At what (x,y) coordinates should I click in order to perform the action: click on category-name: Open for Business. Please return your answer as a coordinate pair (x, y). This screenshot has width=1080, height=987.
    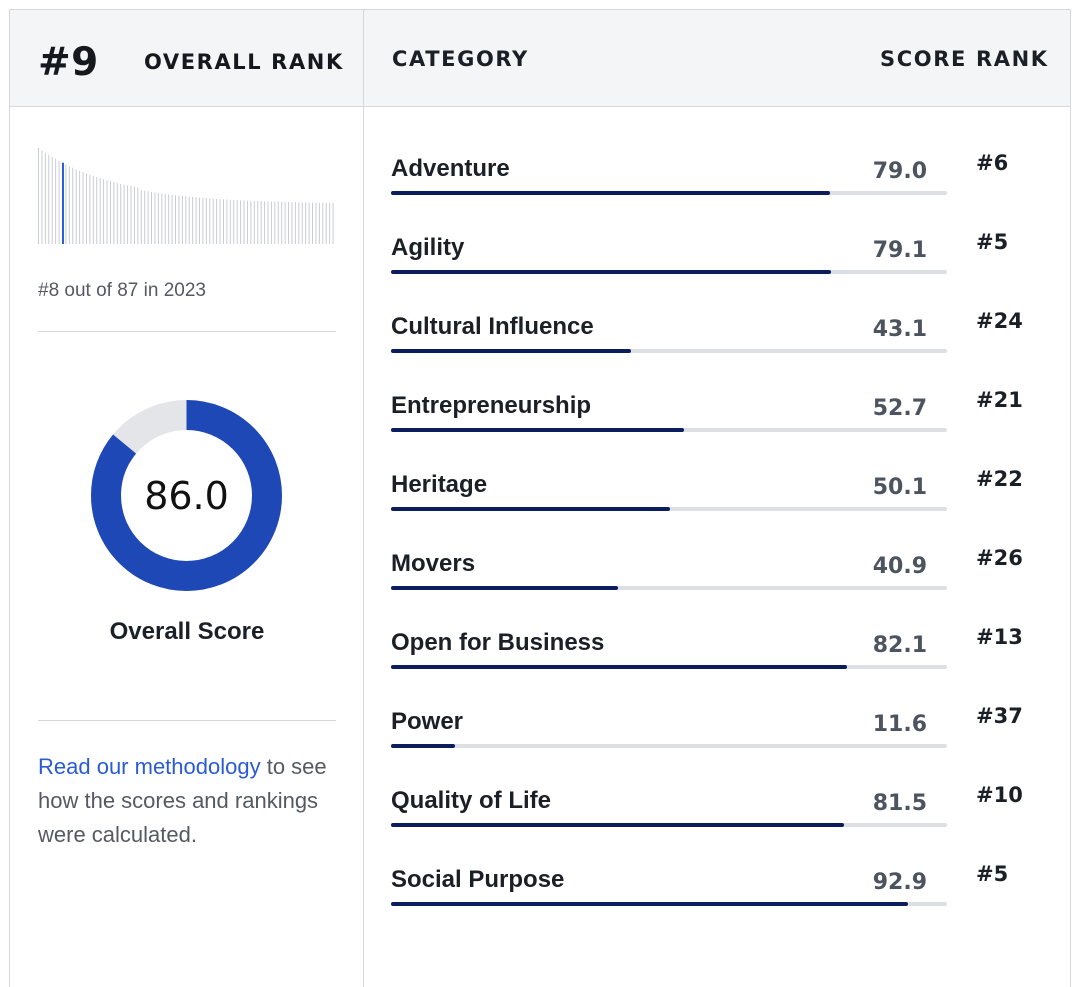
    Looking at the image, I should click on (498, 642).